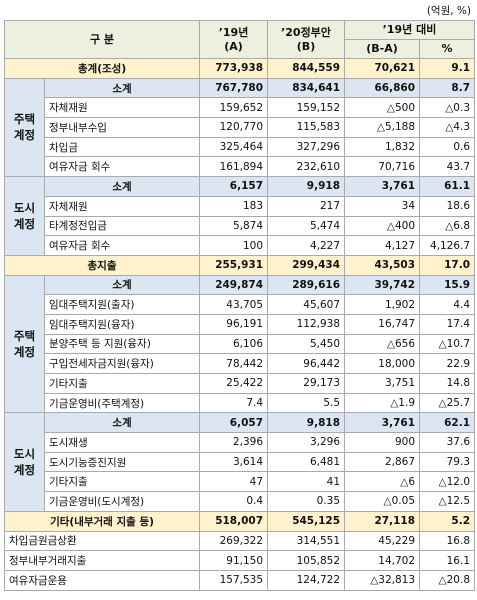 Image resolution: width=477 pixels, height=600 pixels. I want to click on value-cell: 37.6, so click(447, 442).